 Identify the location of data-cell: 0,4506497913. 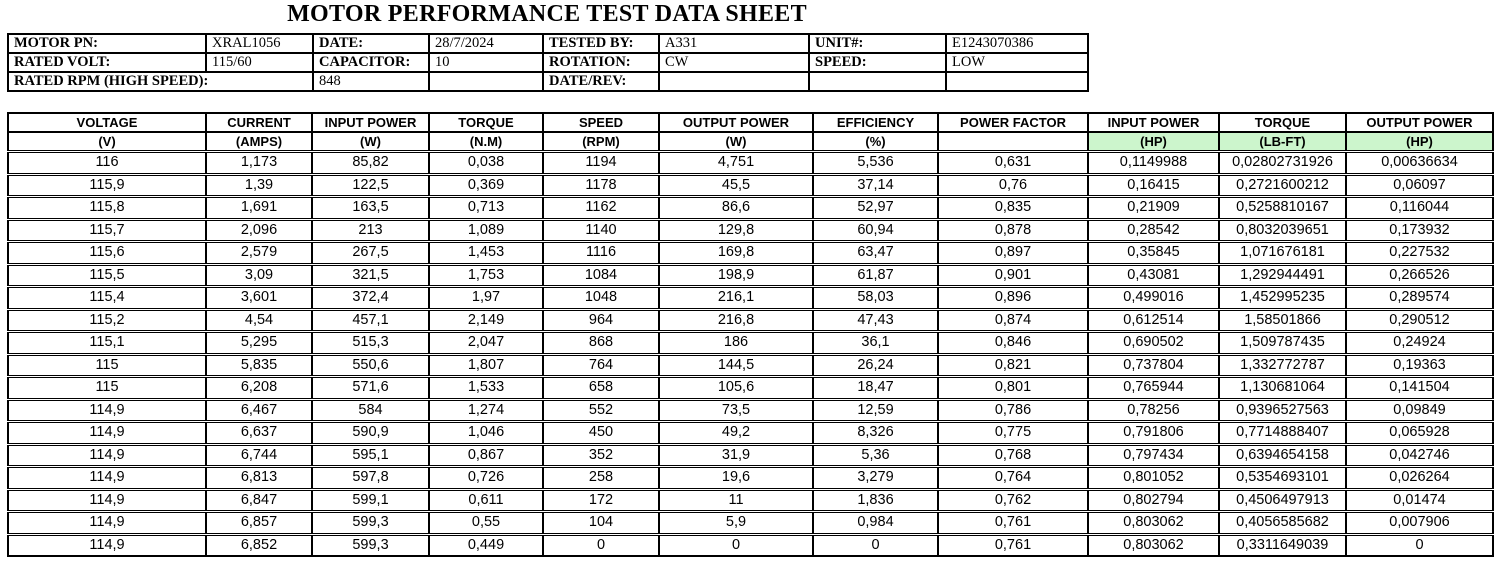
(1282, 499).